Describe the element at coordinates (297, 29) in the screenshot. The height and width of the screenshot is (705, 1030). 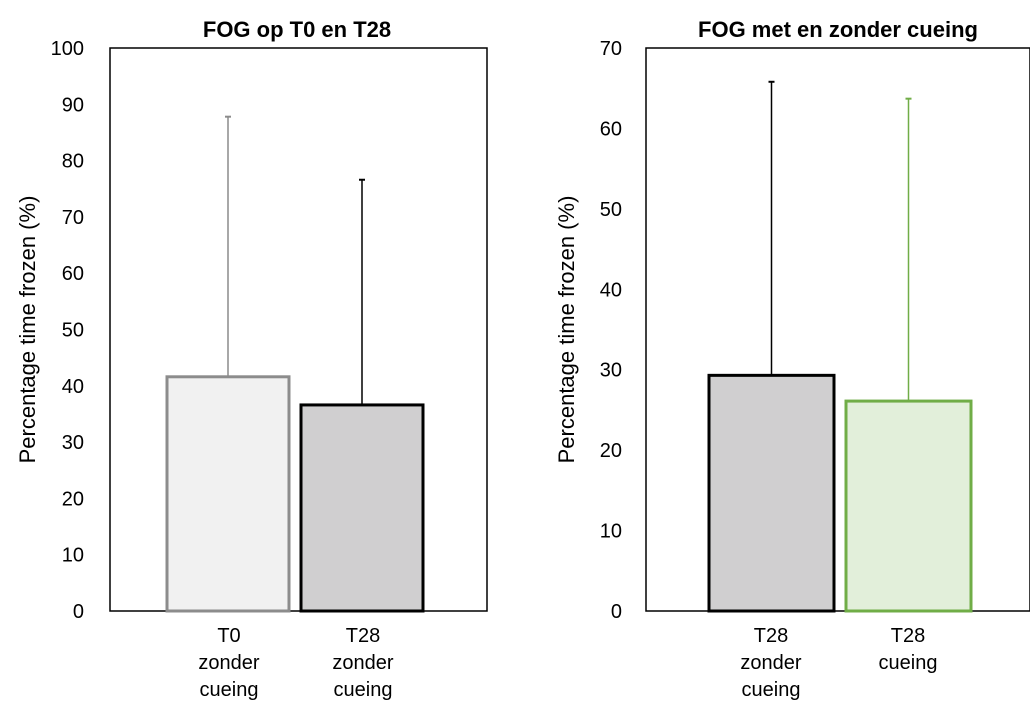
I see `chart-title: FOG op T0 en T28` at that location.